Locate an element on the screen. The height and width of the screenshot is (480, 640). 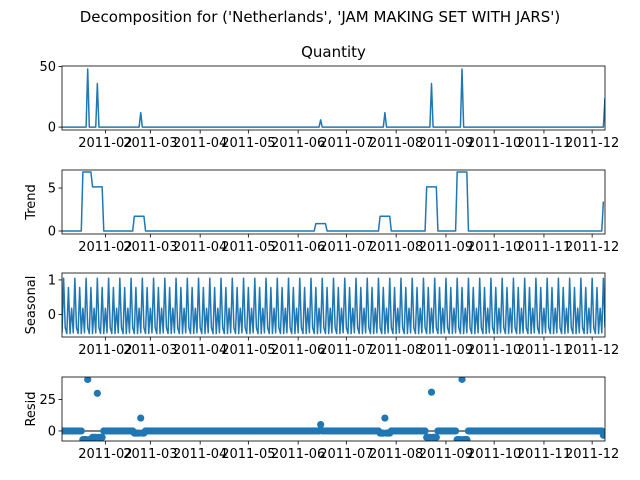
ytick-label-observed: 0 is located at coordinates (52, 128).